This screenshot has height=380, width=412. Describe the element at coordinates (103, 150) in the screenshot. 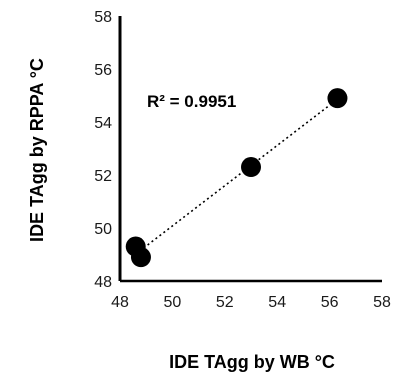

I see `y-tick-labels: 48 50 52 54 56 58` at that location.